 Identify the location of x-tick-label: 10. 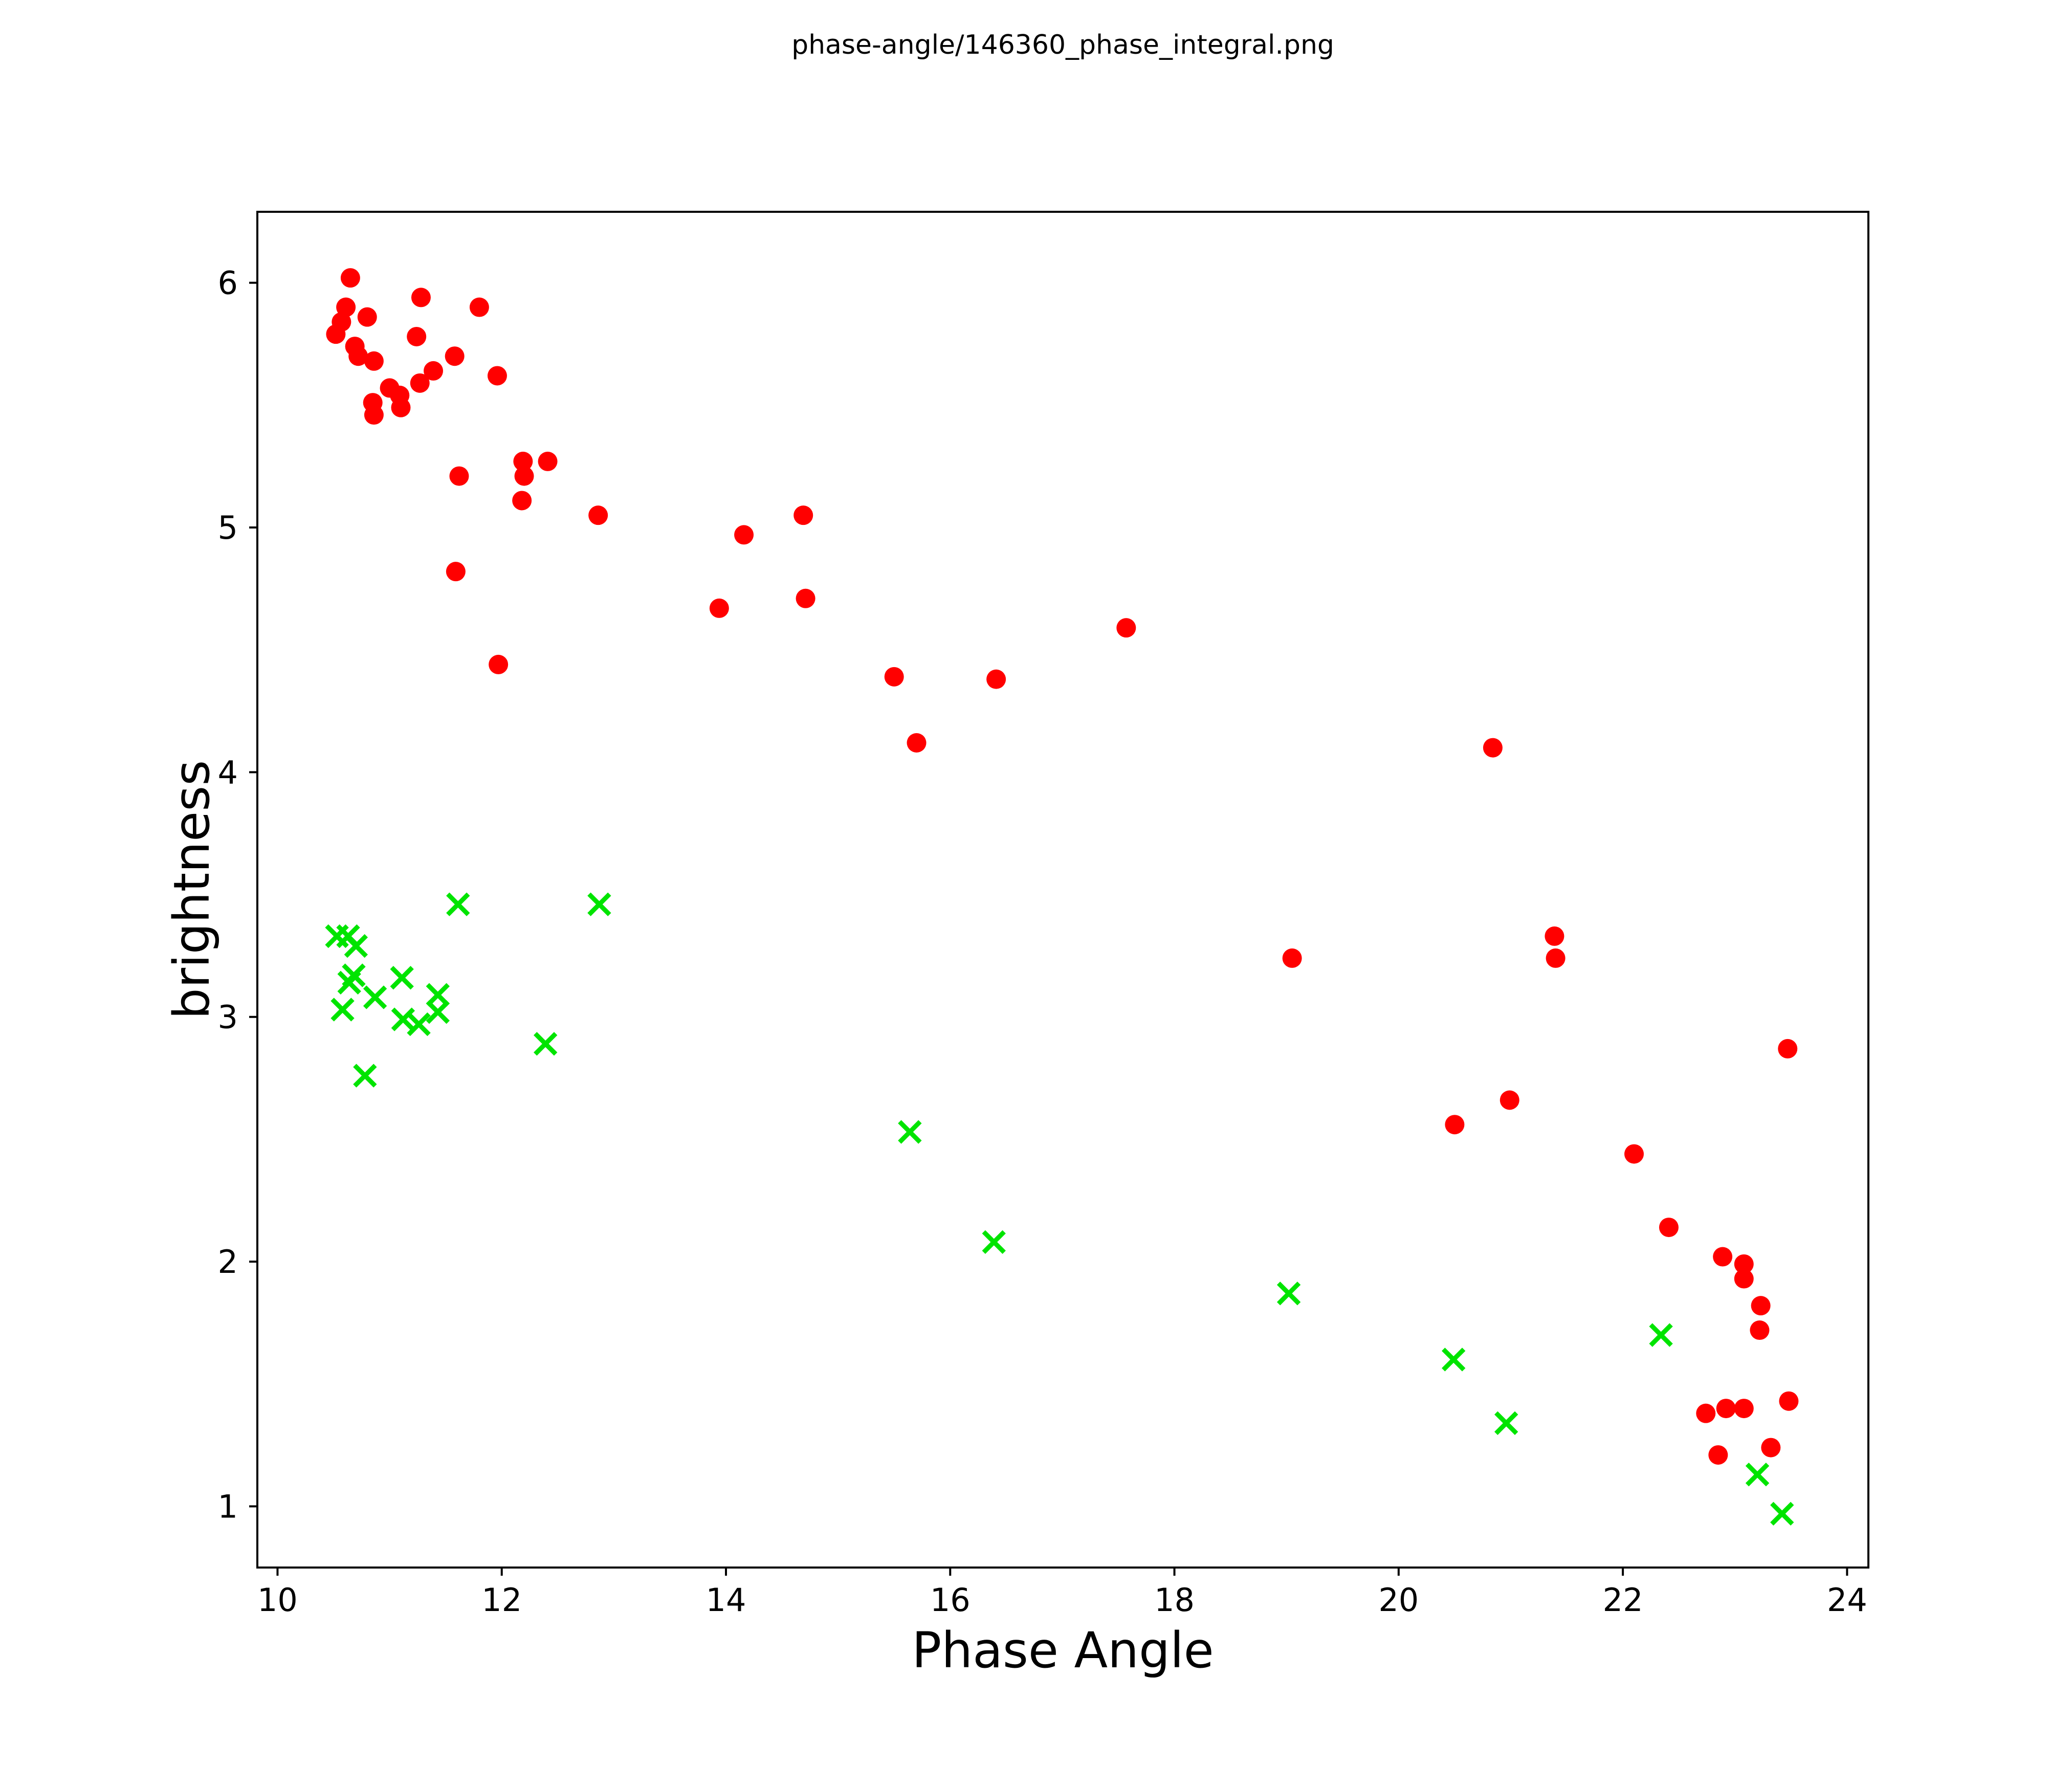
(277, 1600).